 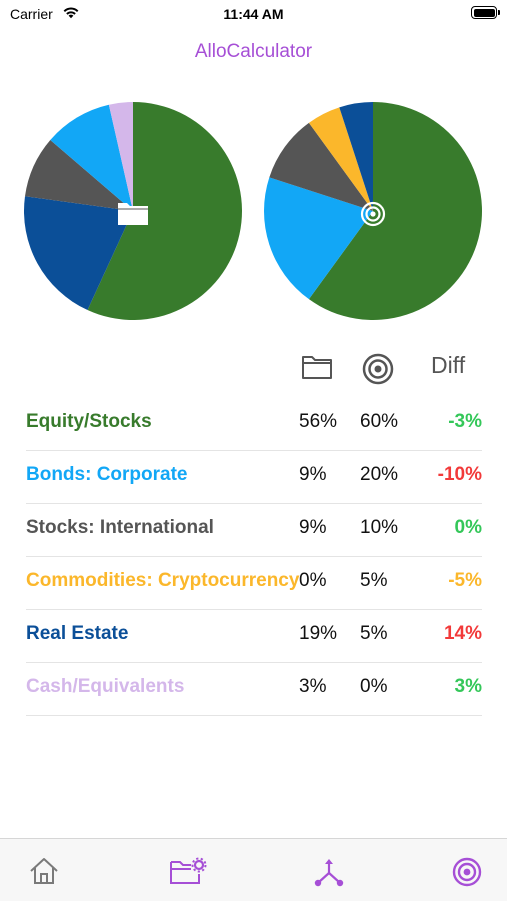 I want to click on battery-icon, so click(x=485, y=12).